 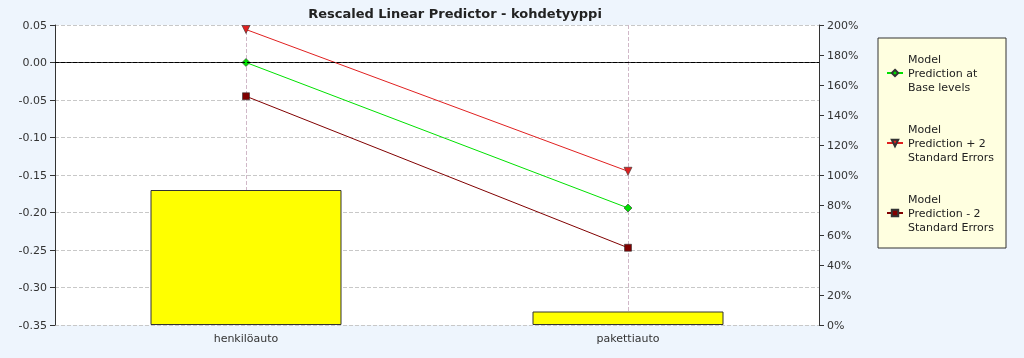 I want to click on y-tick-label: -0.10, so click(x=32, y=137).